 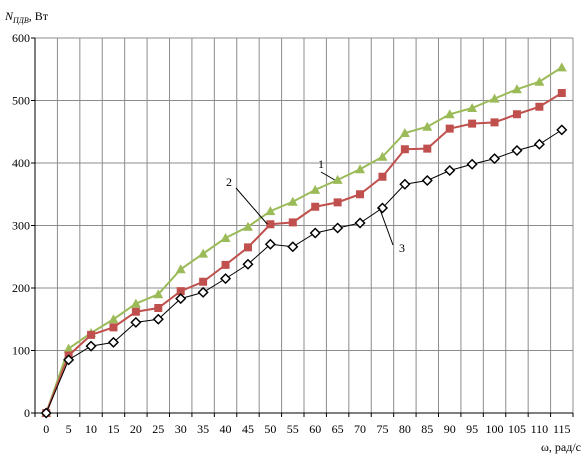 I want to click on annotation-label: 1, so click(x=321, y=164).